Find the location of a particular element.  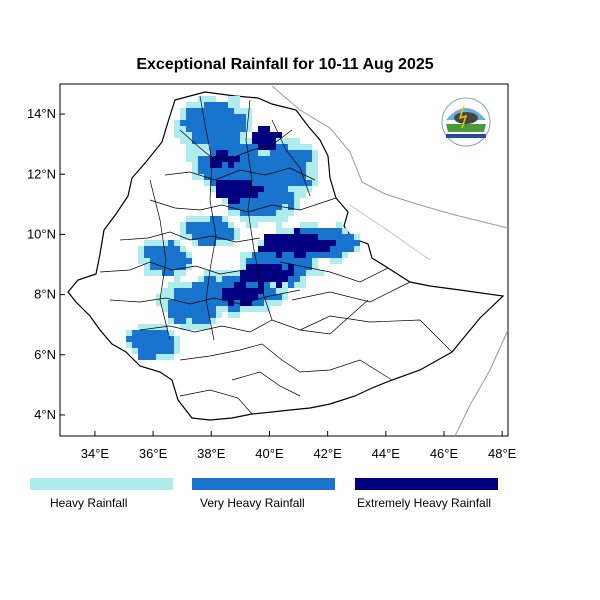

legend-swatch-heavy is located at coordinates (101, 484).